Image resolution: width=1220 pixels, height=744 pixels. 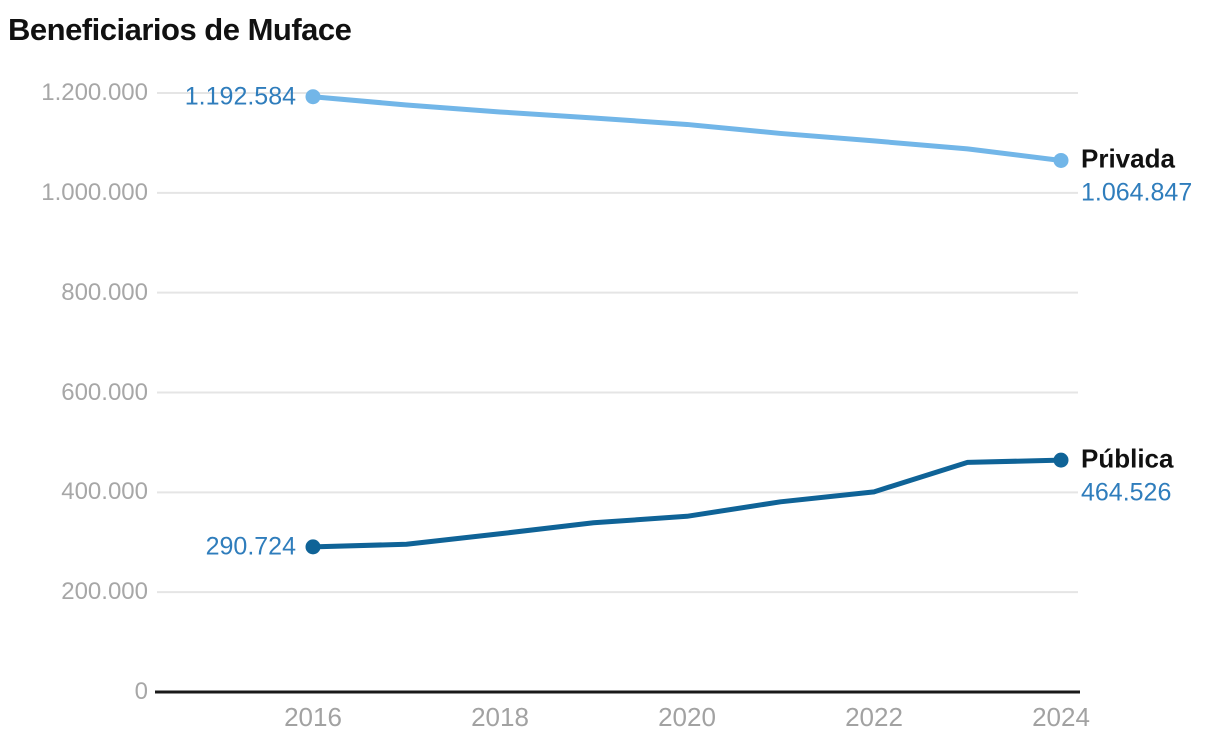 What do you see at coordinates (1061, 717) in the screenshot?
I see `x-tick-label: 2024` at bounding box center [1061, 717].